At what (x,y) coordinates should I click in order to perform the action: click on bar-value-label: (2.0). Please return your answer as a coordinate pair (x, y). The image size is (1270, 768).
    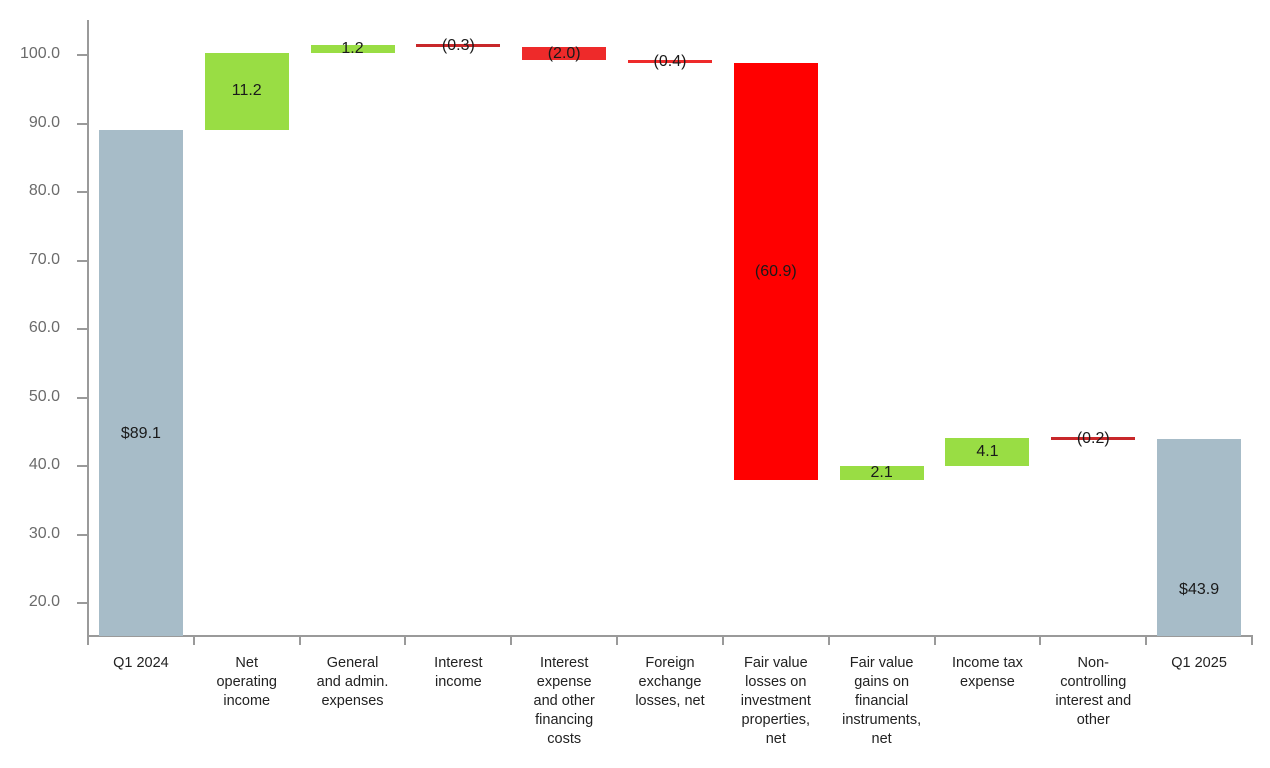
    Looking at the image, I should click on (564, 53).